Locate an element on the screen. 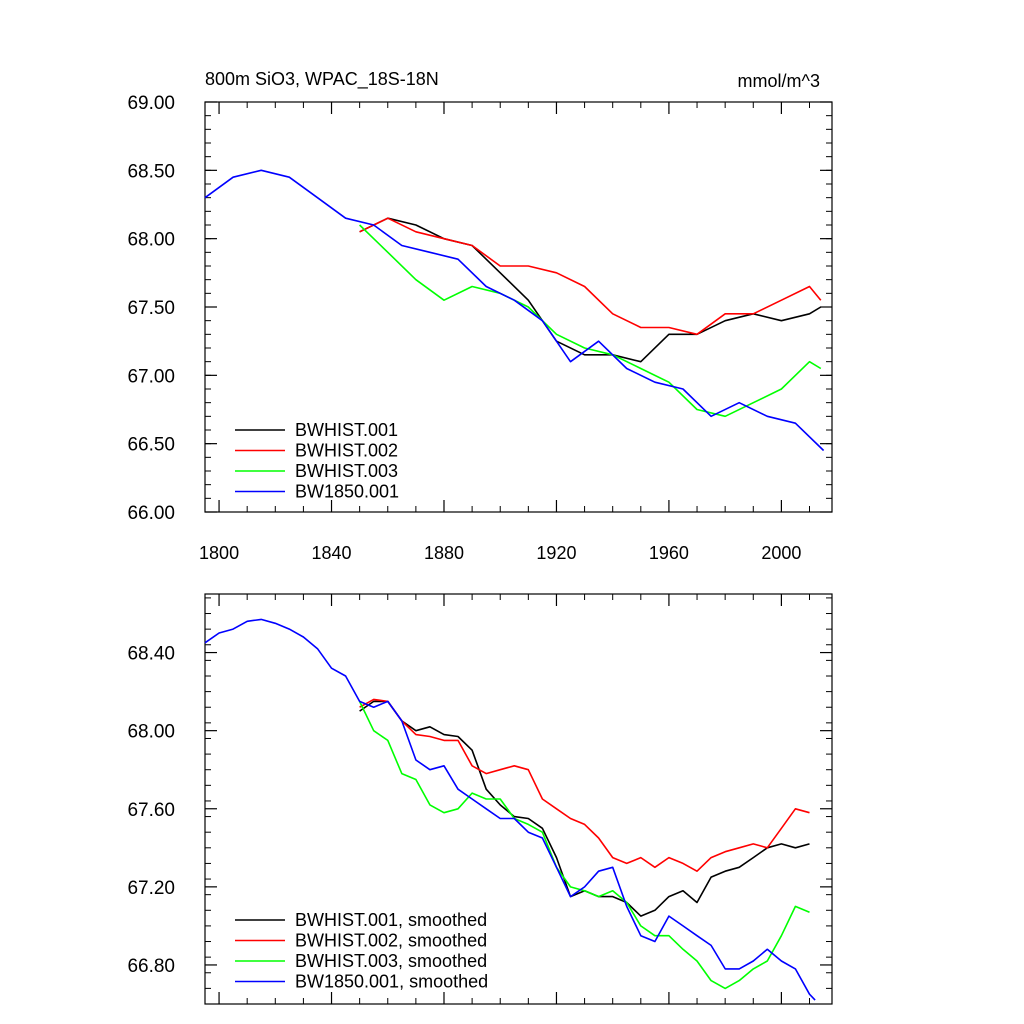  x-tick-label: 1880 is located at coordinates (444, 553).